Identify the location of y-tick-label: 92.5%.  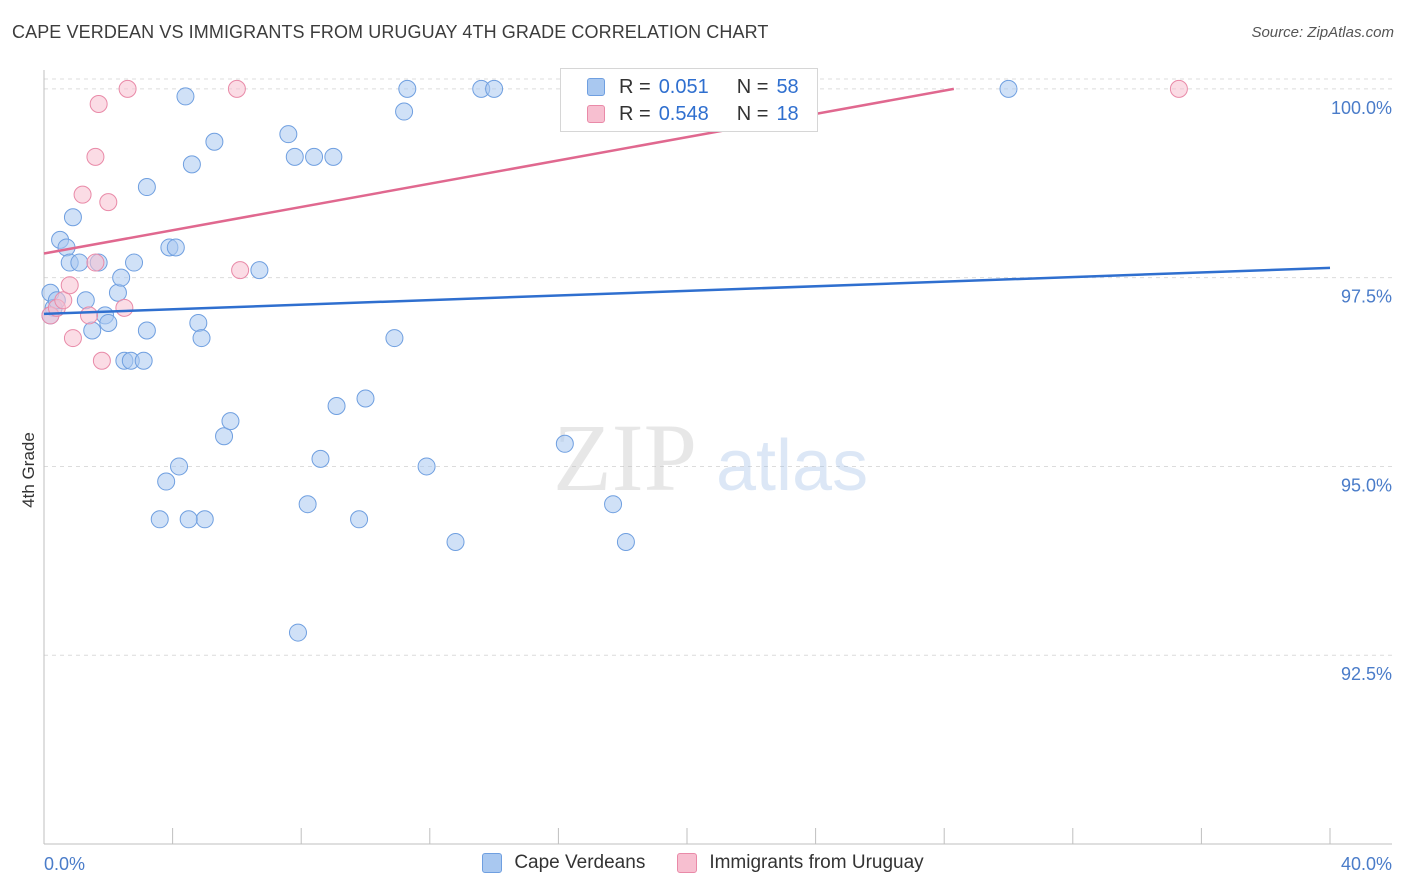
(1366, 674).